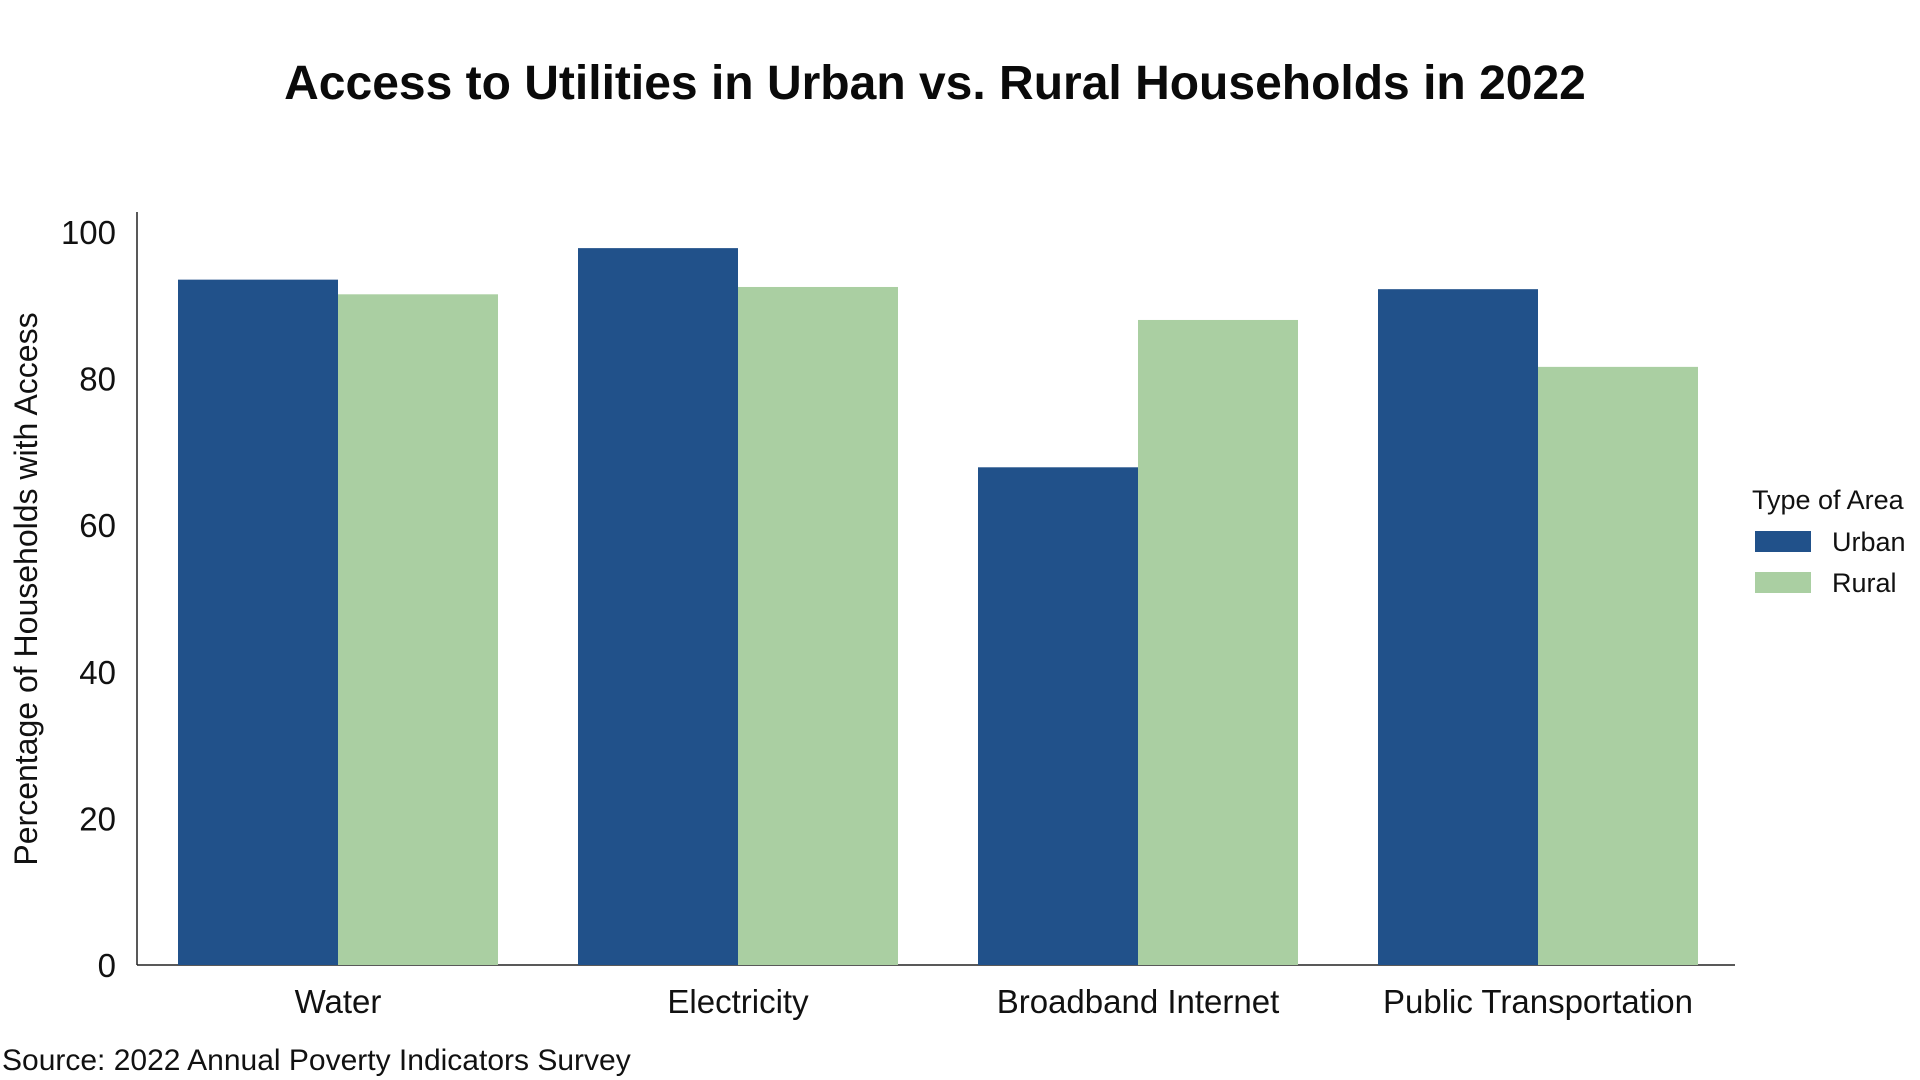  What do you see at coordinates (1864, 583) in the screenshot?
I see `legend-label-rural: Rural` at bounding box center [1864, 583].